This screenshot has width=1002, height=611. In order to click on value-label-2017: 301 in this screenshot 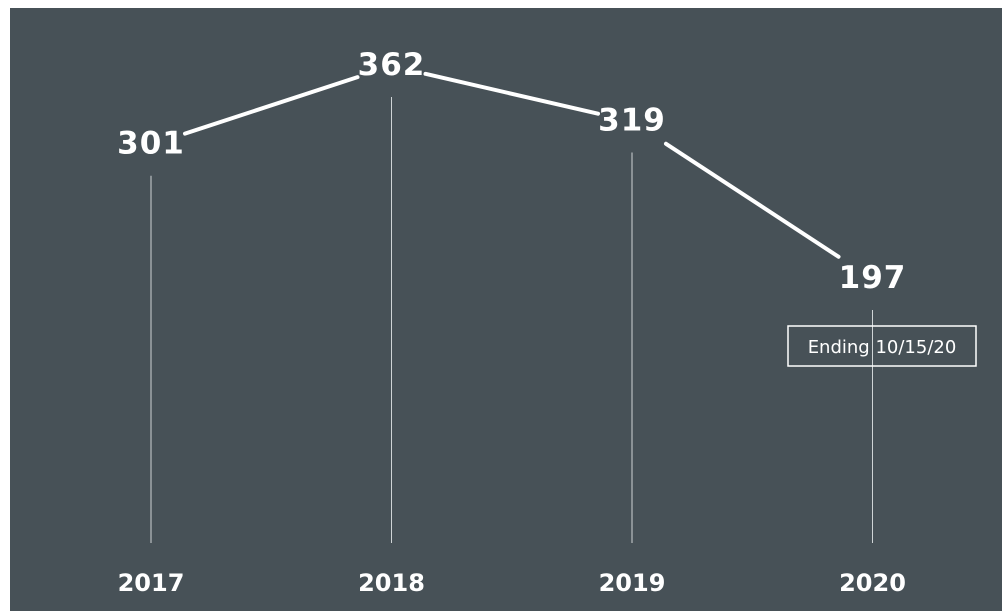, I will do `click(151, 144)`.